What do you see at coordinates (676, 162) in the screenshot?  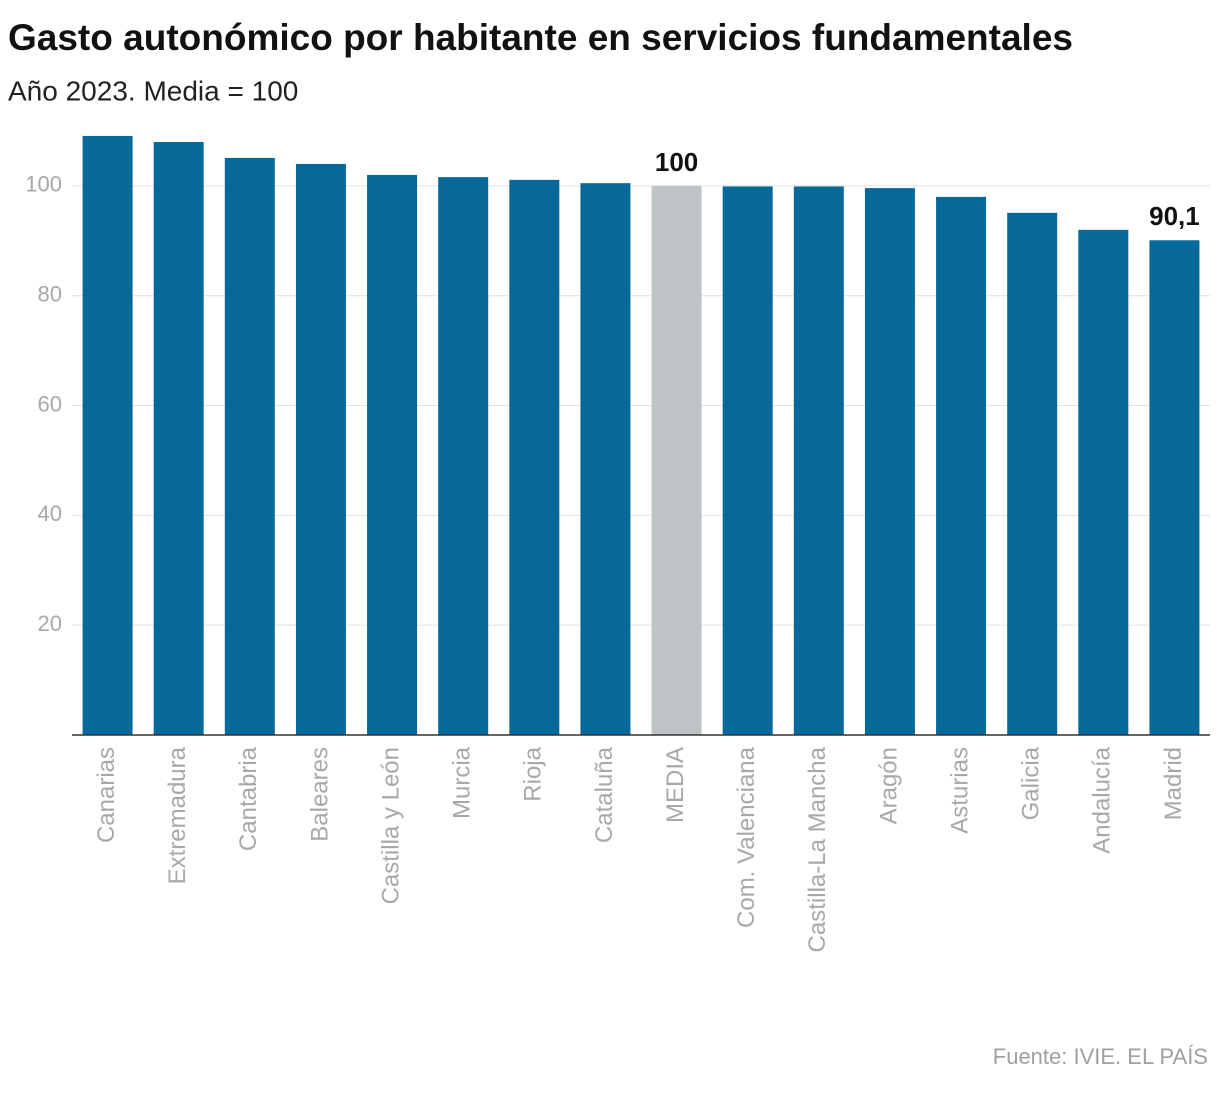 I see `value-label: 100` at bounding box center [676, 162].